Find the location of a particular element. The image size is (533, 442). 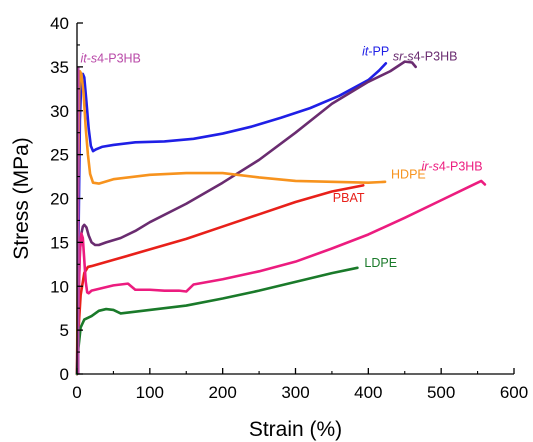

x-tick-label: 600 is located at coordinates (514, 392).